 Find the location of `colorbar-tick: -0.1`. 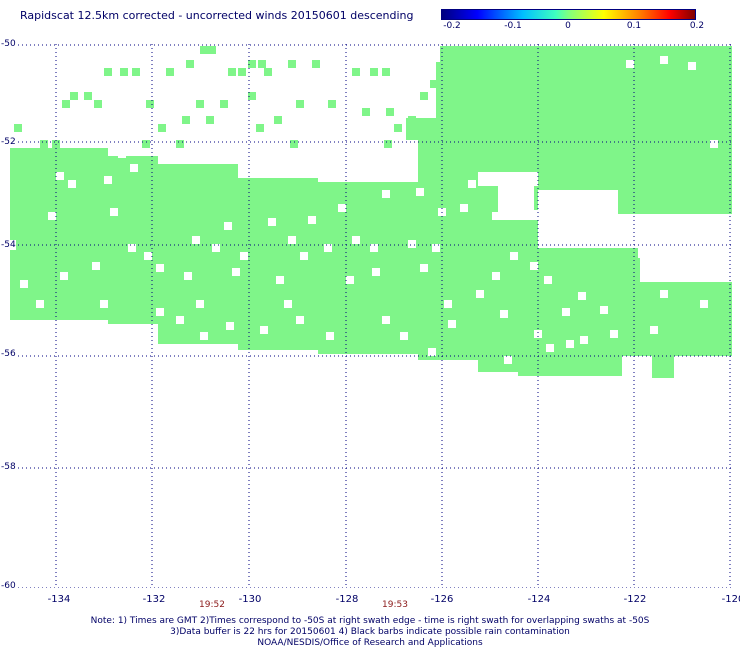

colorbar-tick: -0.1 is located at coordinates (513, 26).